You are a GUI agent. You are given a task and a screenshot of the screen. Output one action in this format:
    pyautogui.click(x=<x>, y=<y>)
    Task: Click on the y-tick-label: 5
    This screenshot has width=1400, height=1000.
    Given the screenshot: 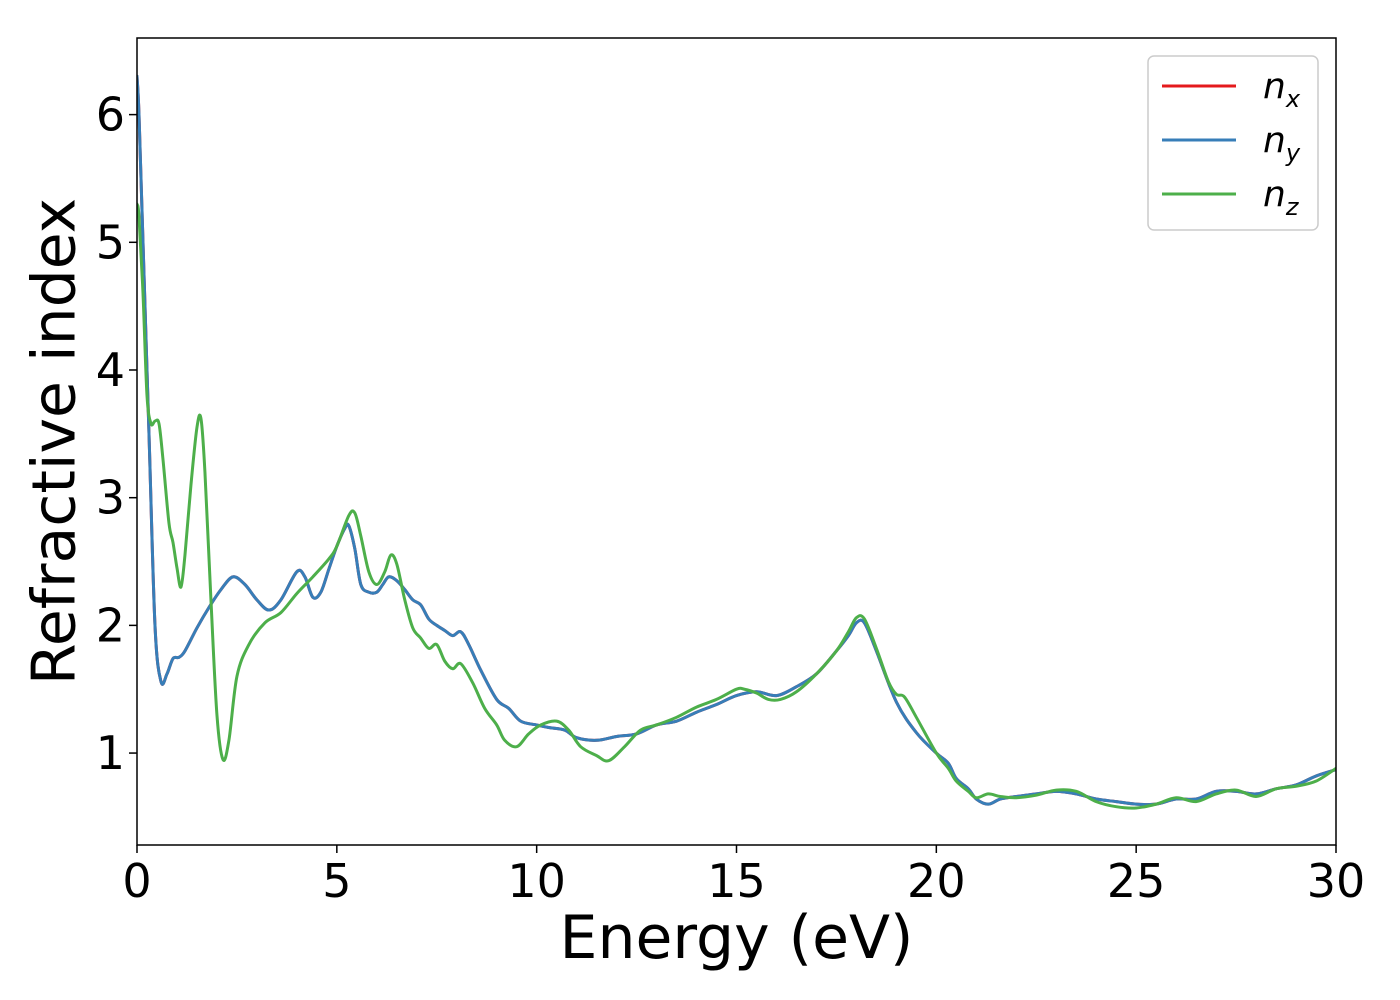 What is the action you would take?
    pyautogui.click(x=110, y=242)
    